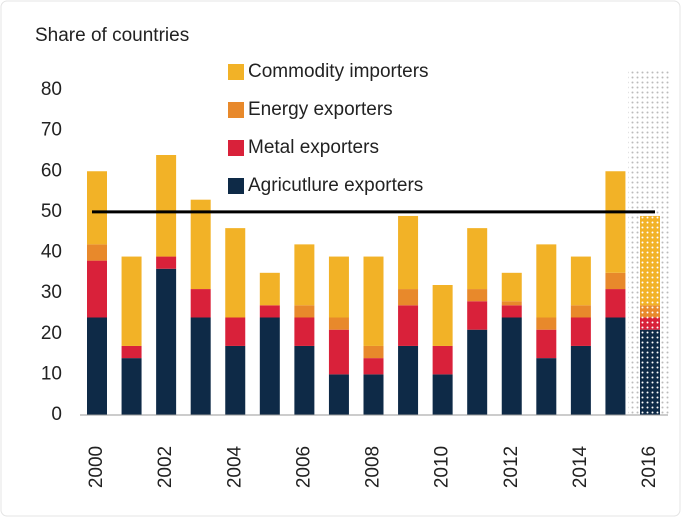 This screenshot has height=517, width=681. Describe the element at coordinates (51, 211) in the screenshot. I see `y-tick-label: 50` at that location.